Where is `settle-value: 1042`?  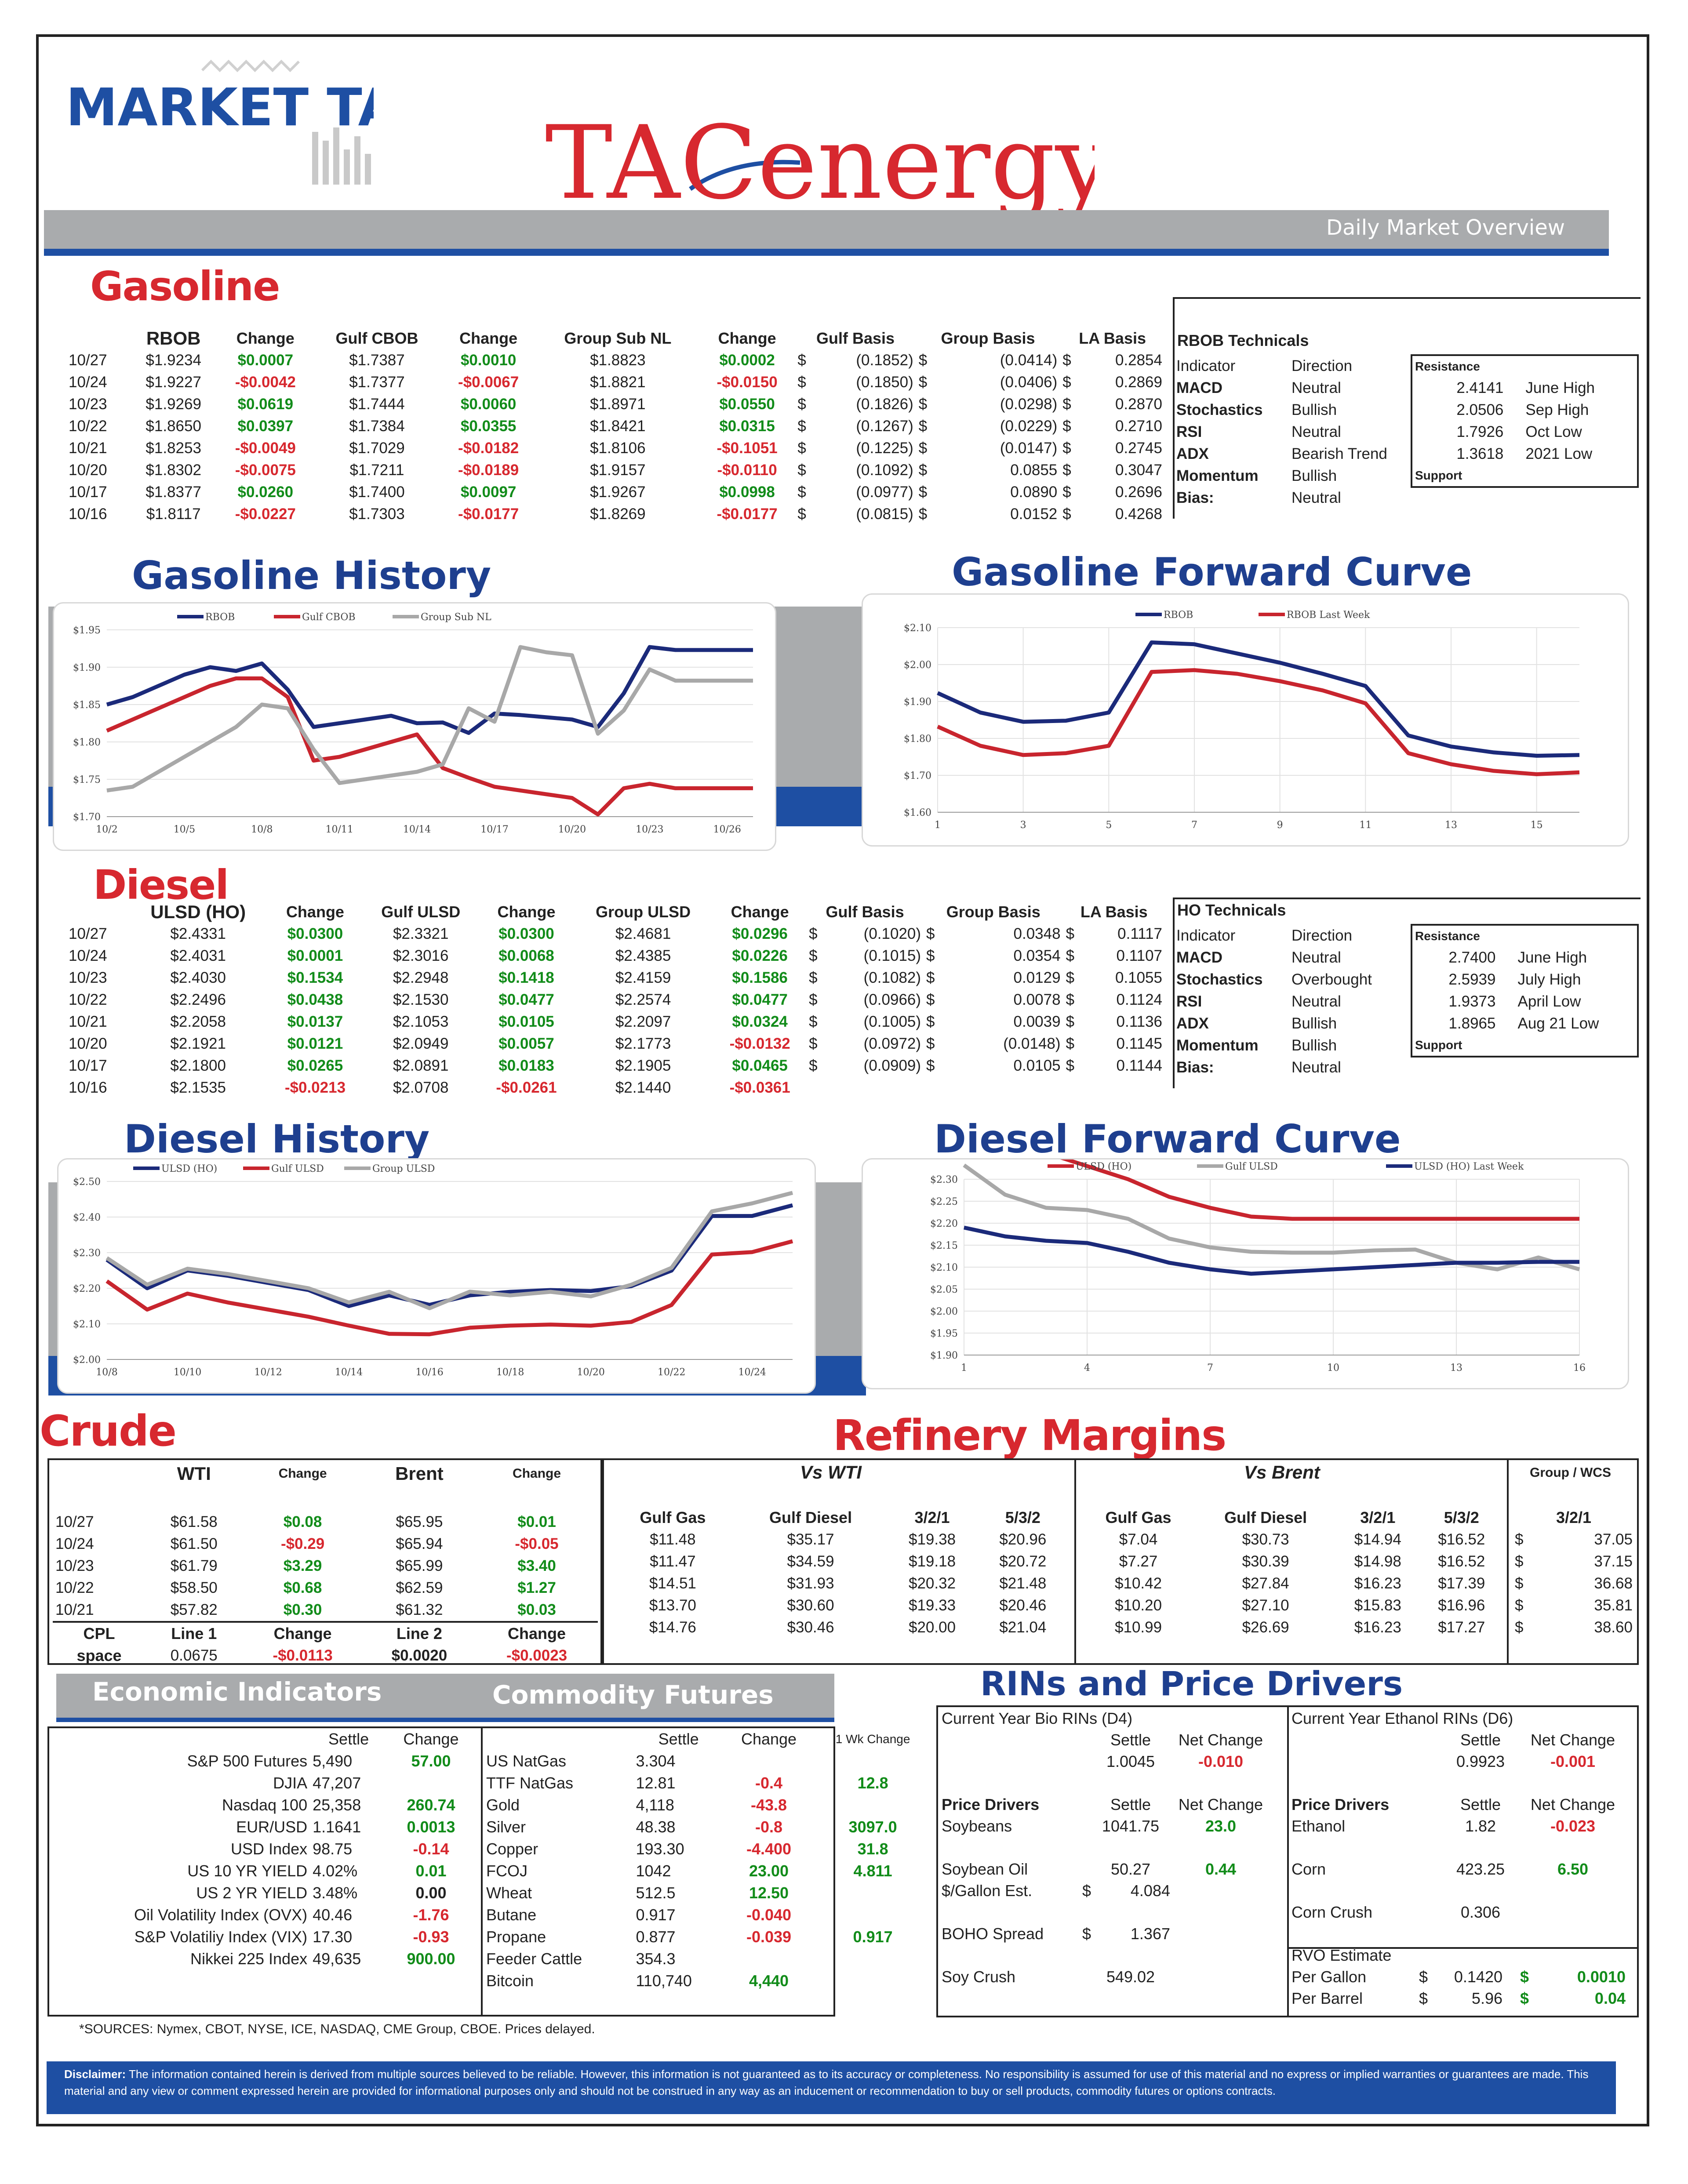 settle-value: 1042 is located at coordinates (653, 1871).